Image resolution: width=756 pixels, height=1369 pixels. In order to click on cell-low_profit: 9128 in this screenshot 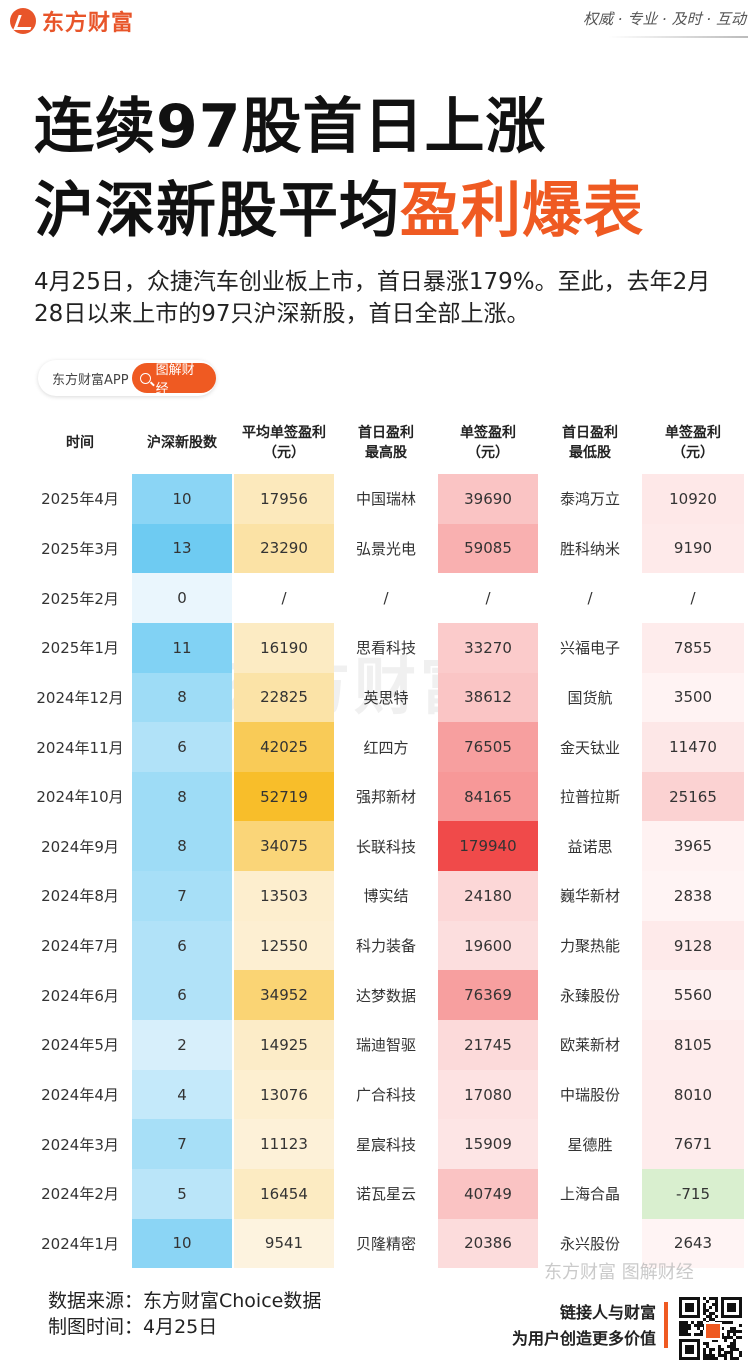, I will do `click(693, 945)`.